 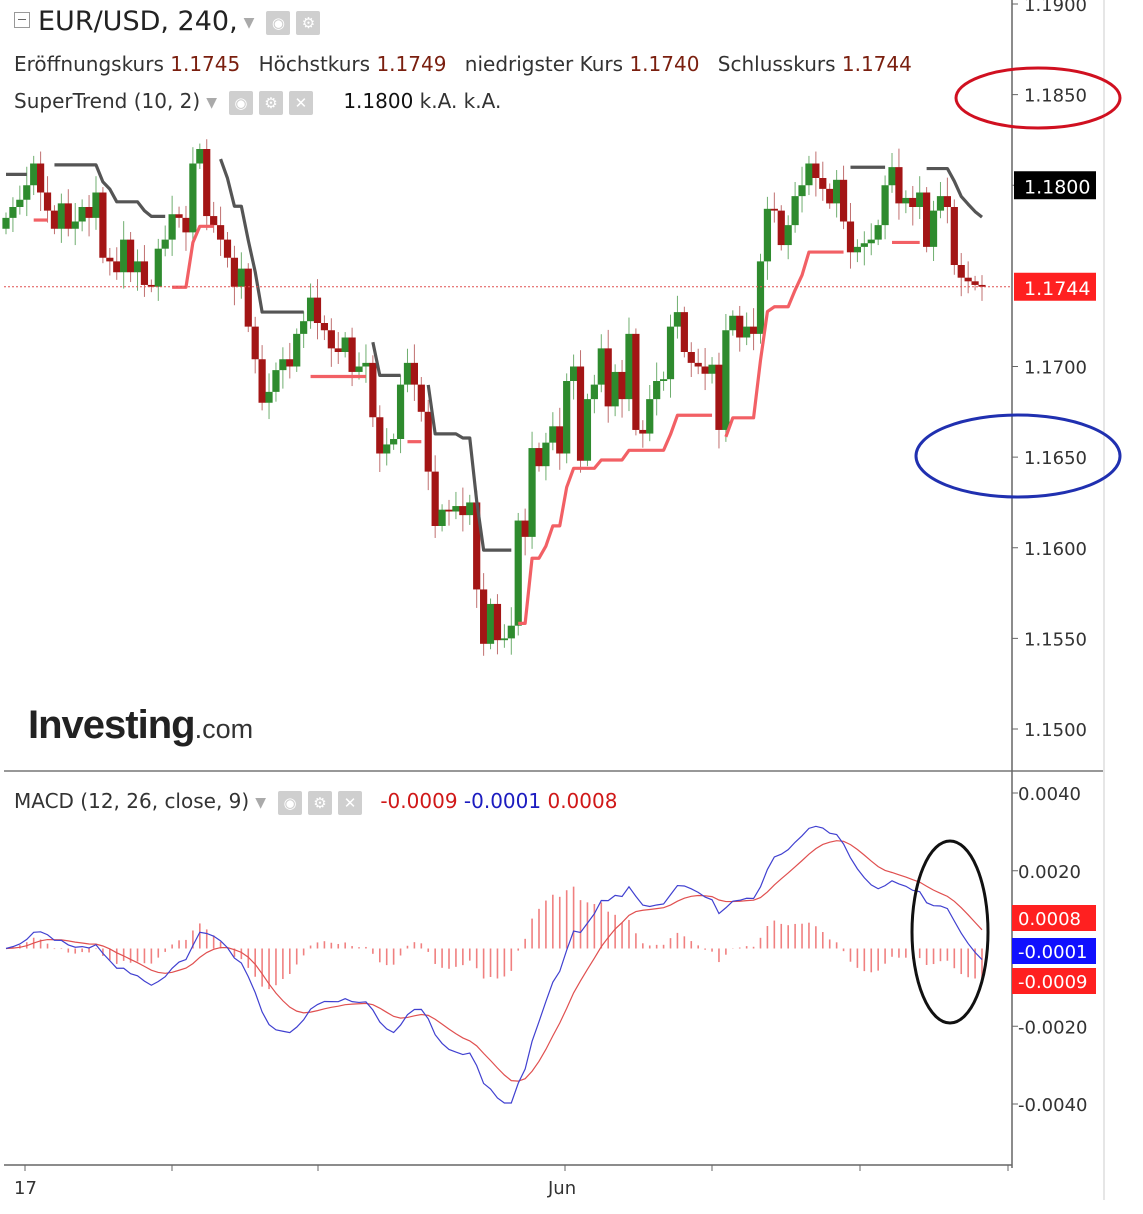 What do you see at coordinates (664, 64) in the screenshot?
I see `low-value: 1.1740` at bounding box center [664, 64].